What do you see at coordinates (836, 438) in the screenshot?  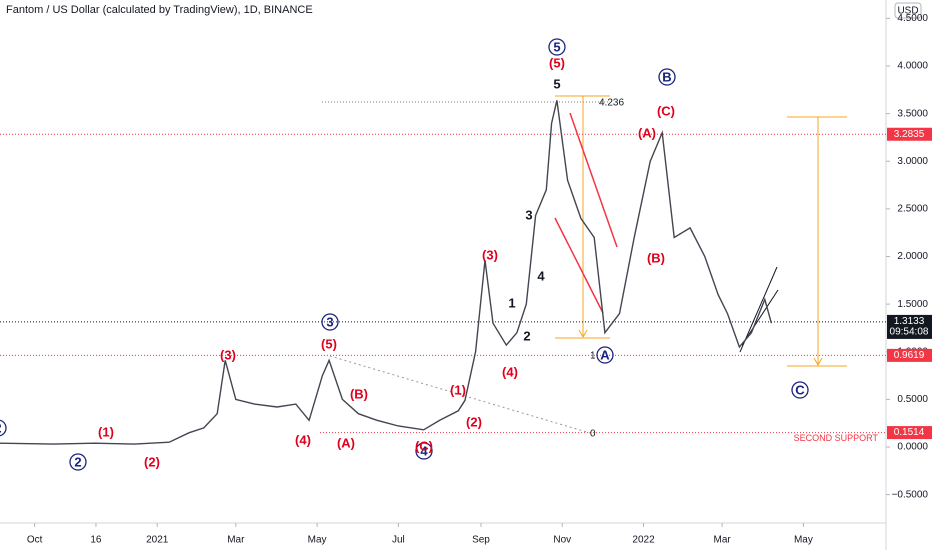 I see `level-note: SECOND SUPPORT` at bounding box center [836, 438].